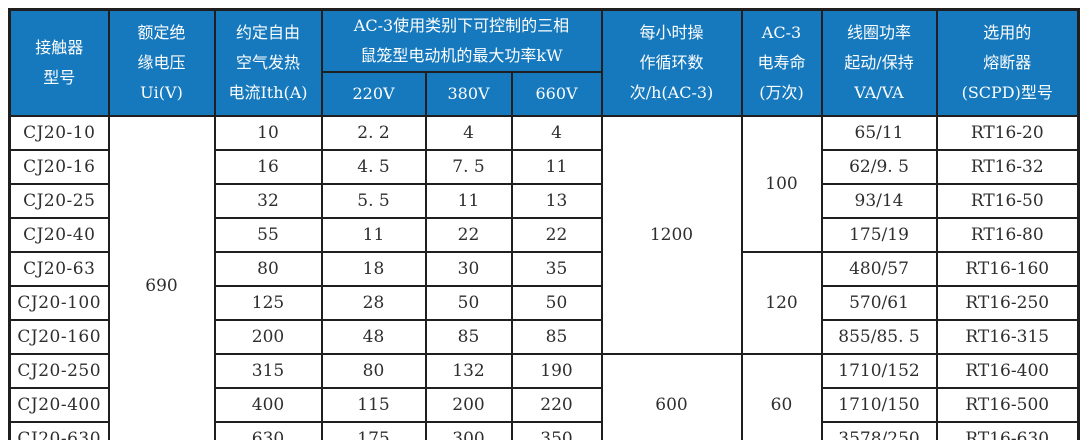  Describe the element at coordinates (671, 396) in the screenshot. I see `cell-cycles-merged: 600` at that location.